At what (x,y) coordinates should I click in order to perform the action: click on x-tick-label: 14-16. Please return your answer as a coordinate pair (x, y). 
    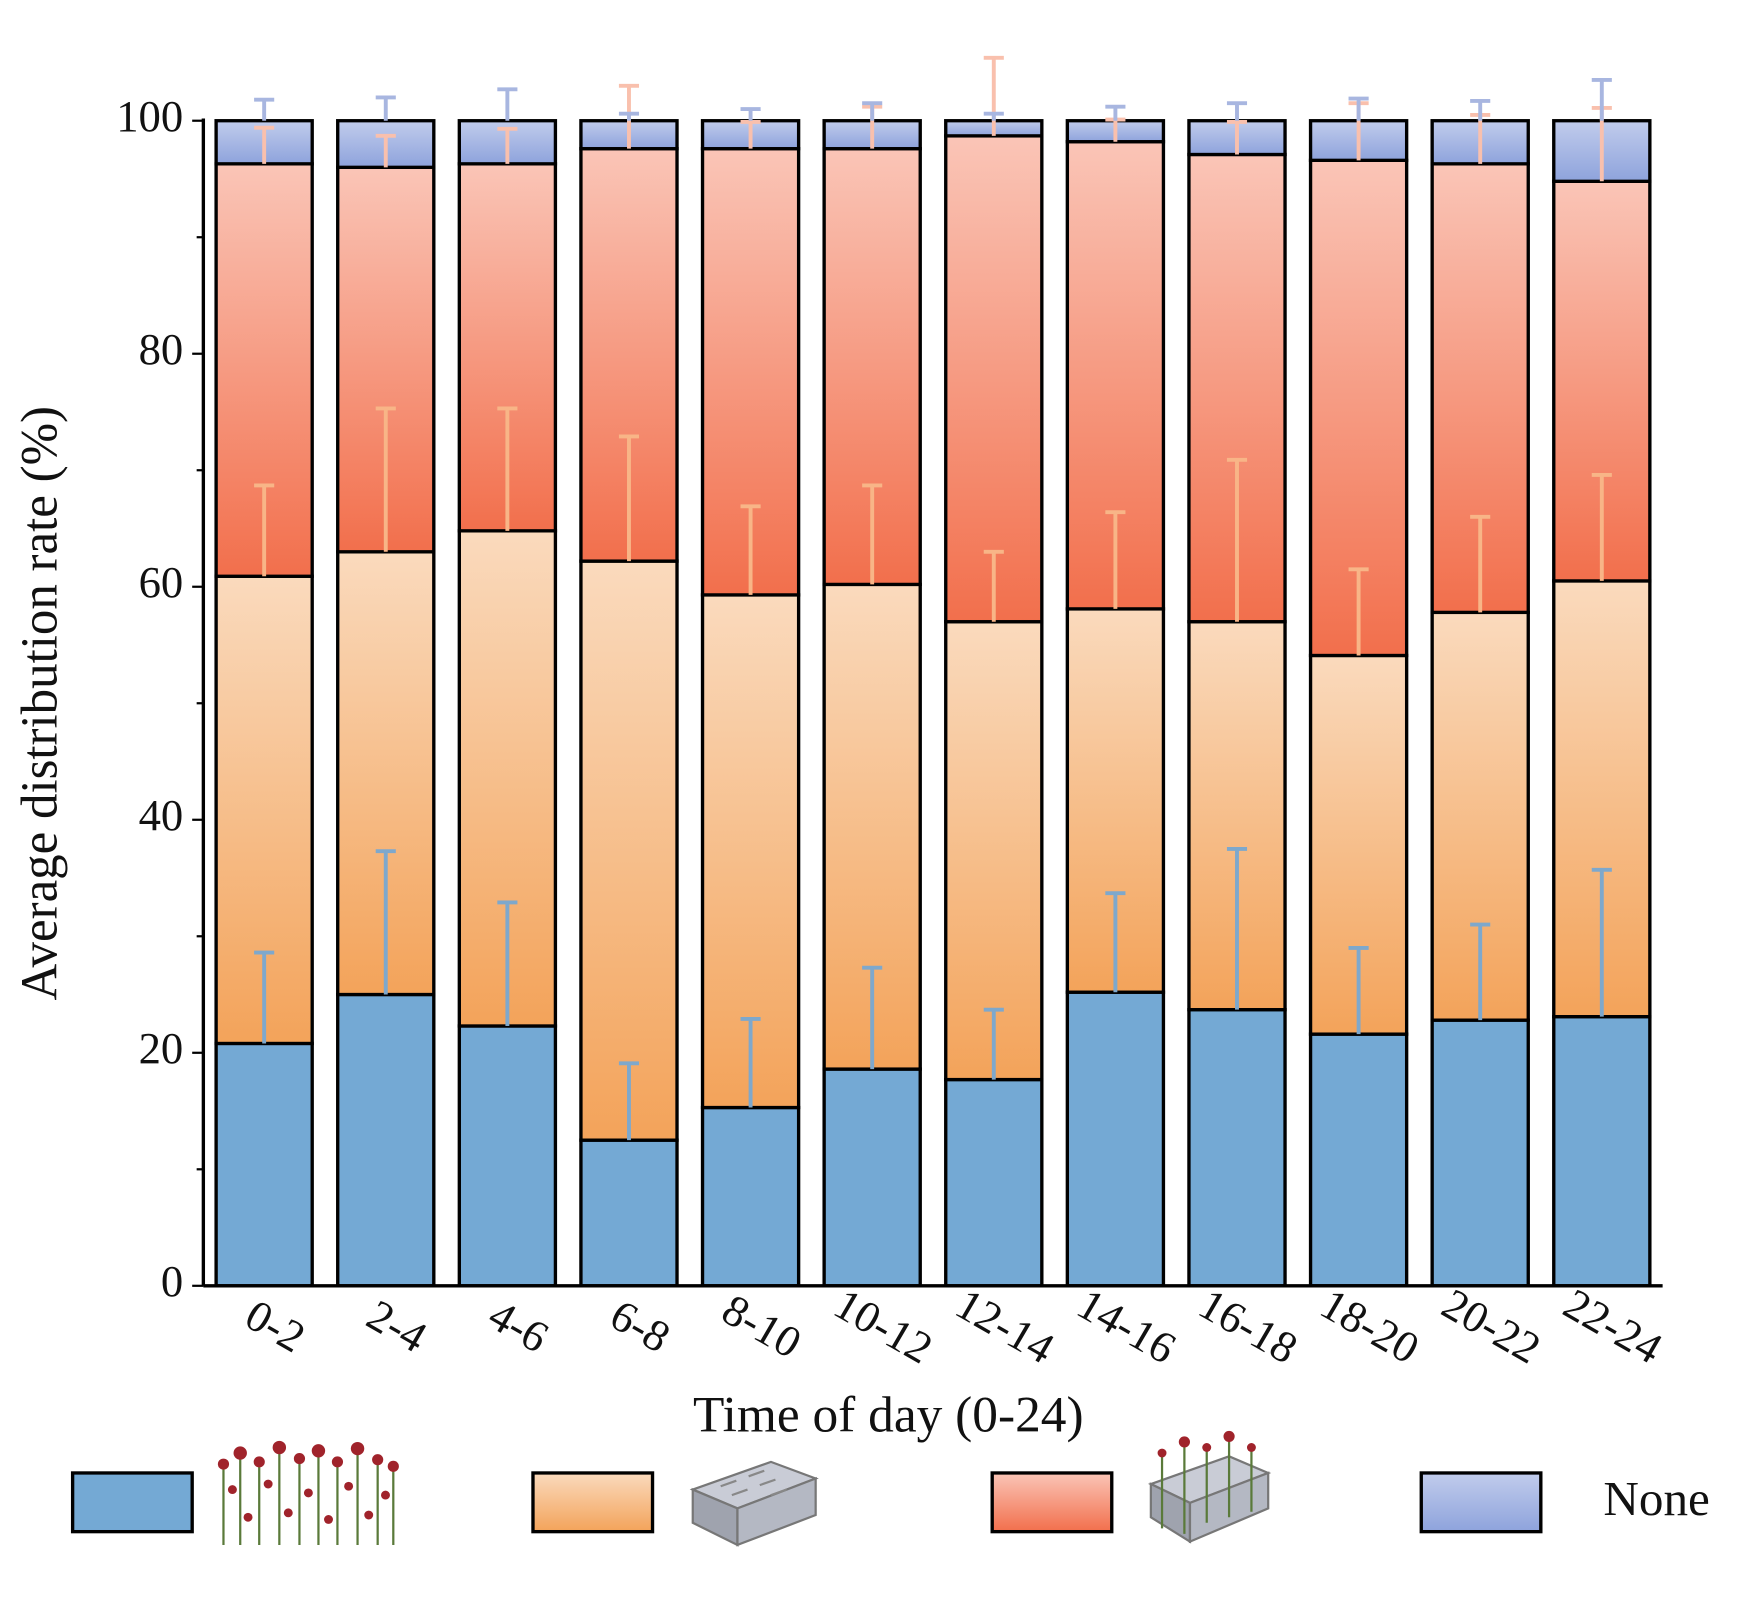
    Looking at the image, I should click on (1126, 1326).